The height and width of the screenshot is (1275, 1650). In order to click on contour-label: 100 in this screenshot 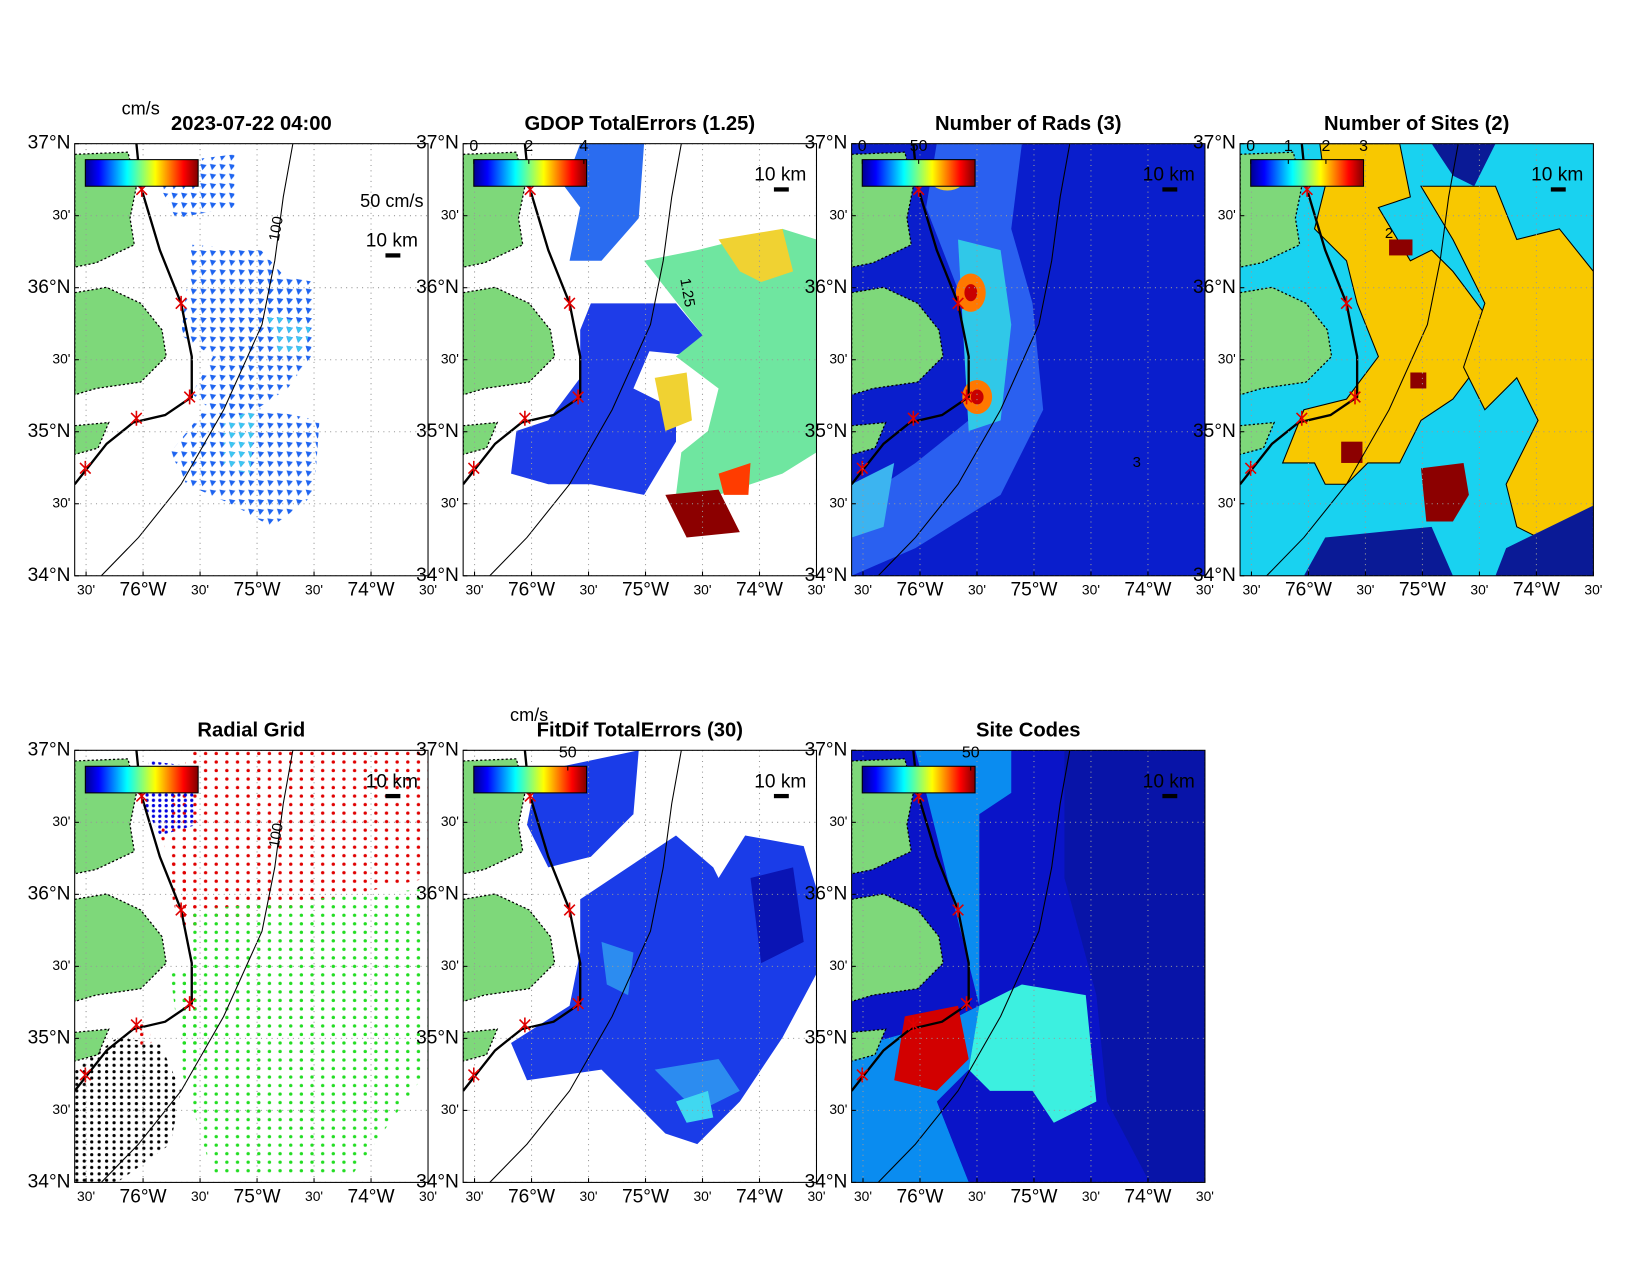, I will do `click(277, 228)`.